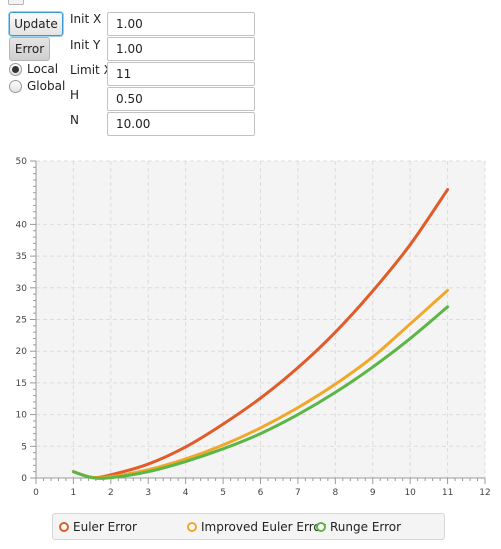  I want to click on init-y-label: Init Y, so click(85, 45).